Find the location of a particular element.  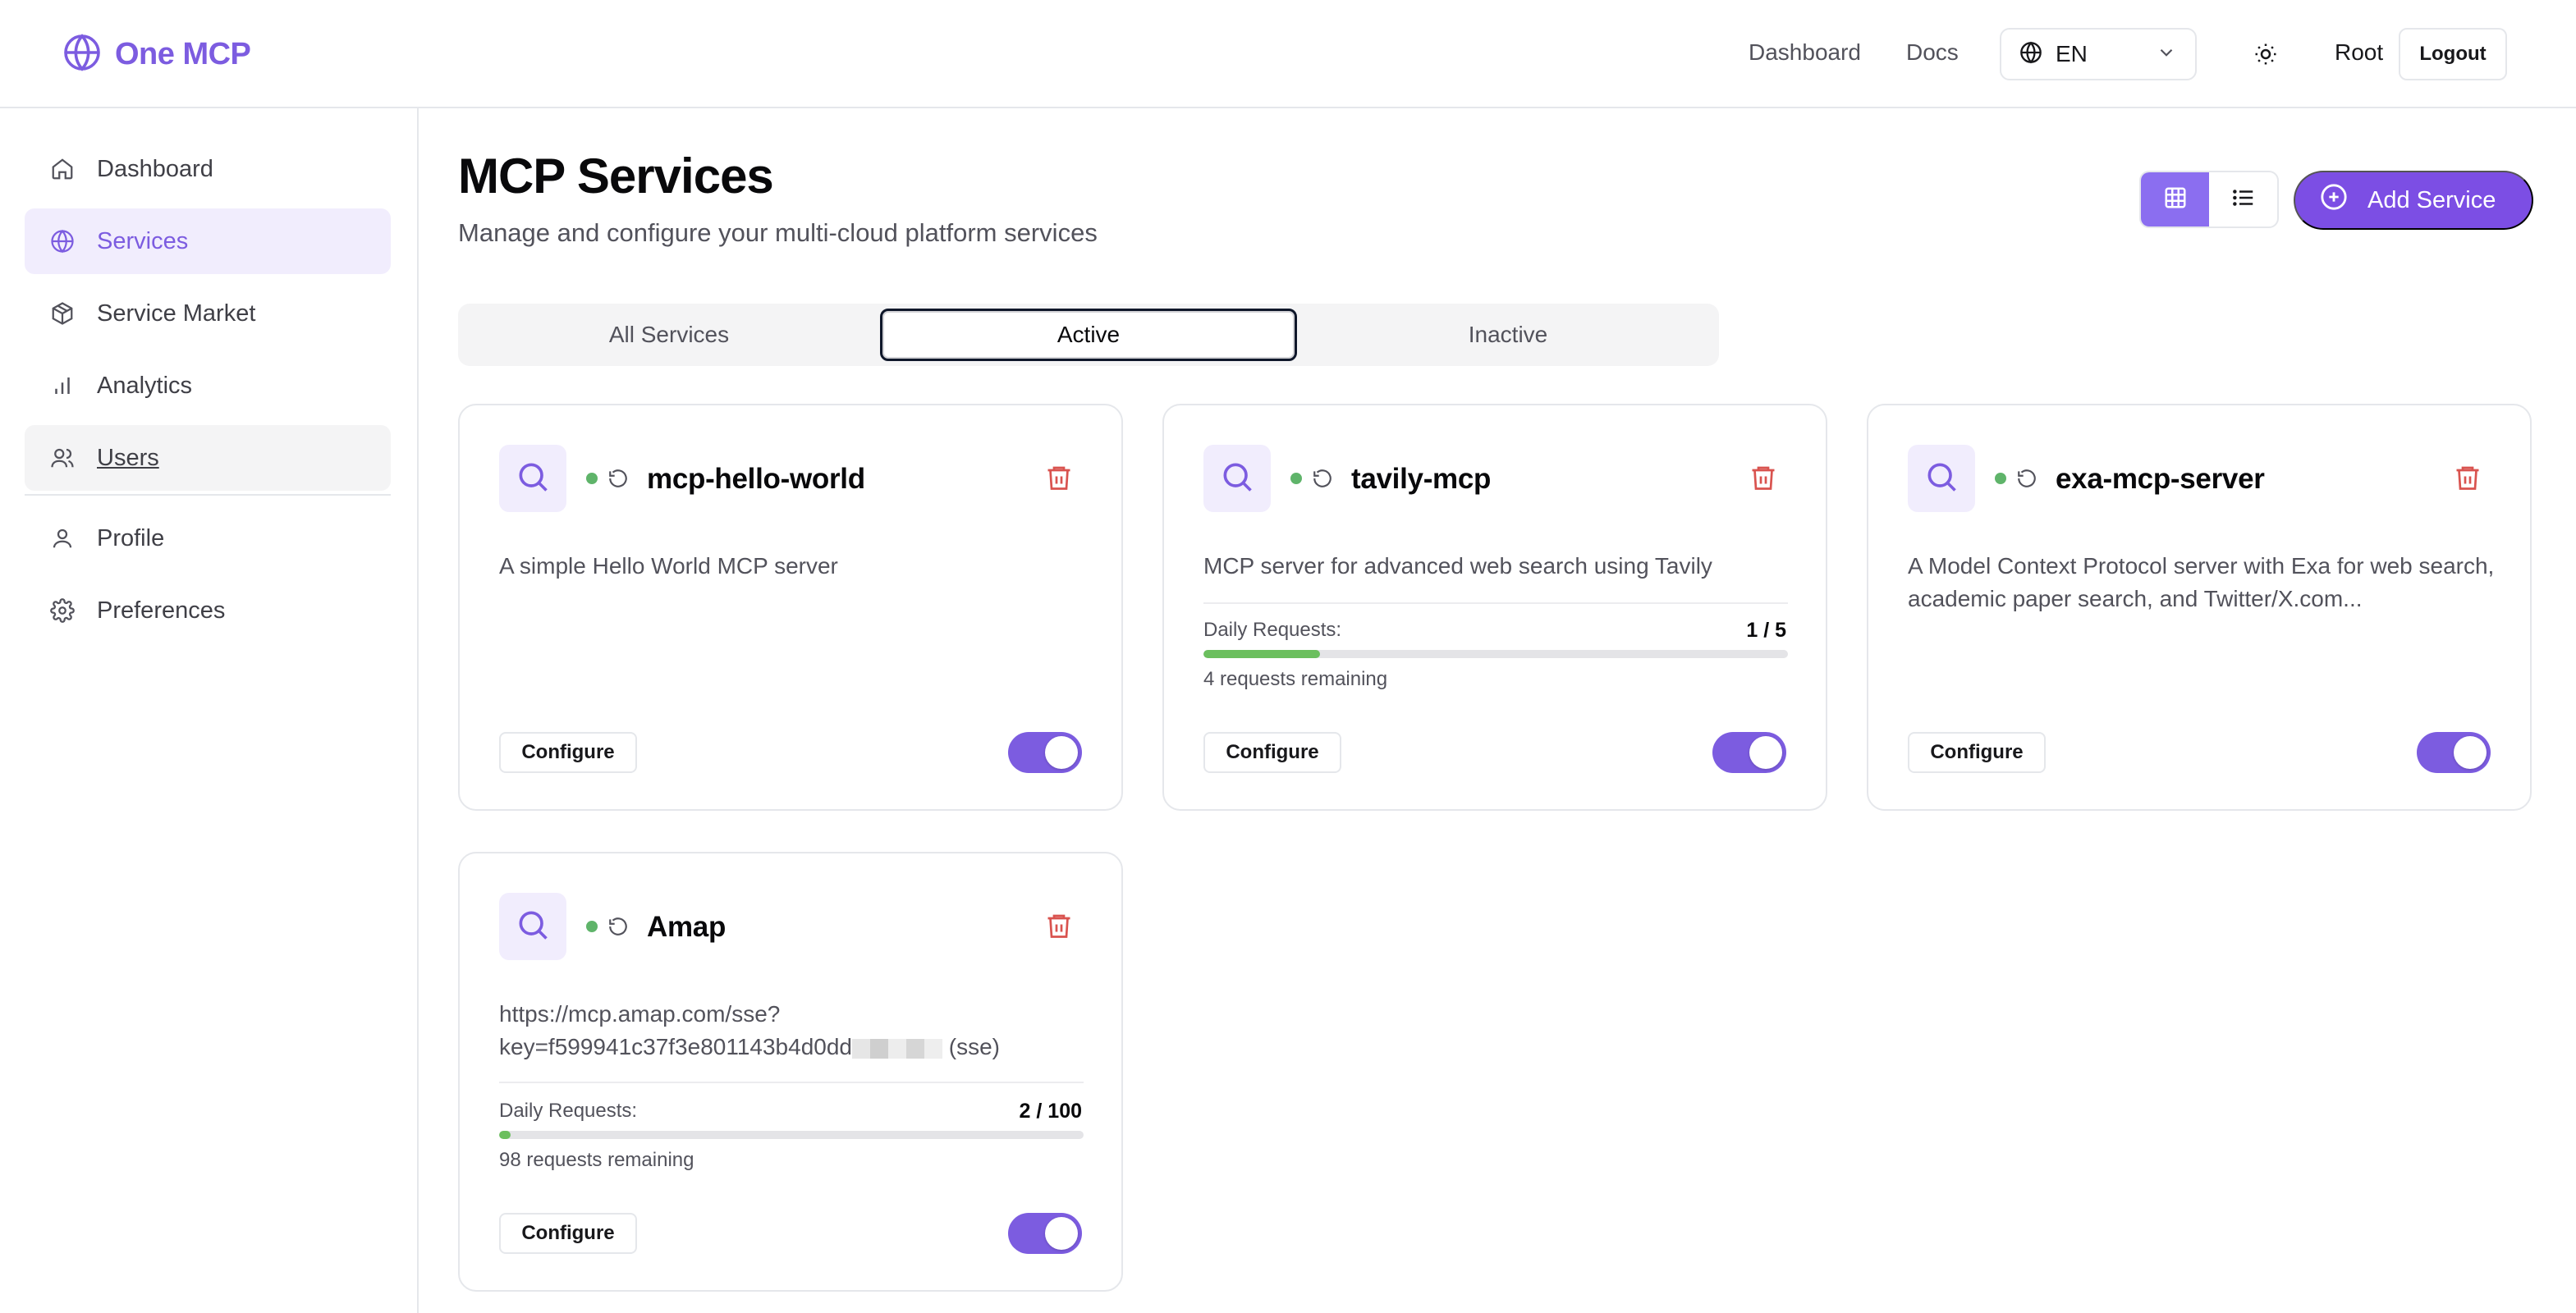

sidebar-divider is located at coordinates (208, 495).